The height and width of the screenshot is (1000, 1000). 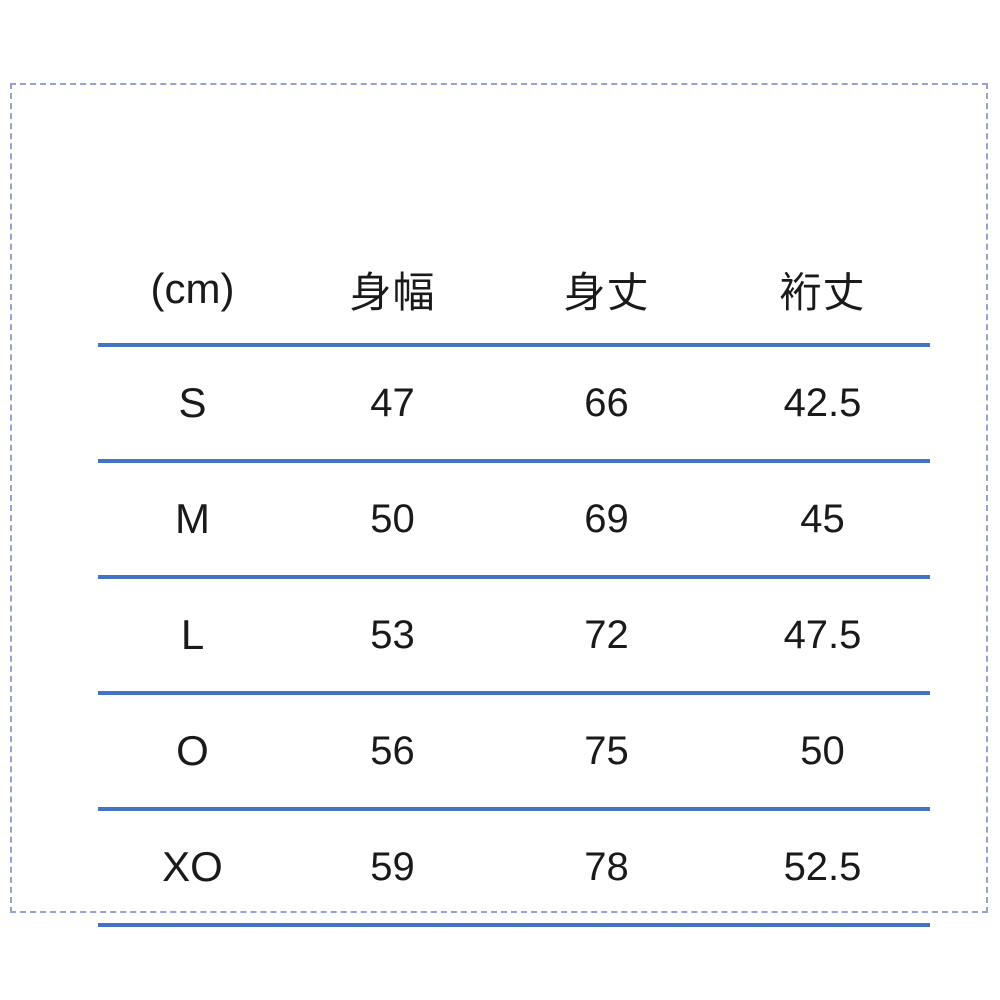 What do you see at coordinates (822, 634) in the screenshot?
I see `measurement-value: 47.5` at bounding box center [822, 634].